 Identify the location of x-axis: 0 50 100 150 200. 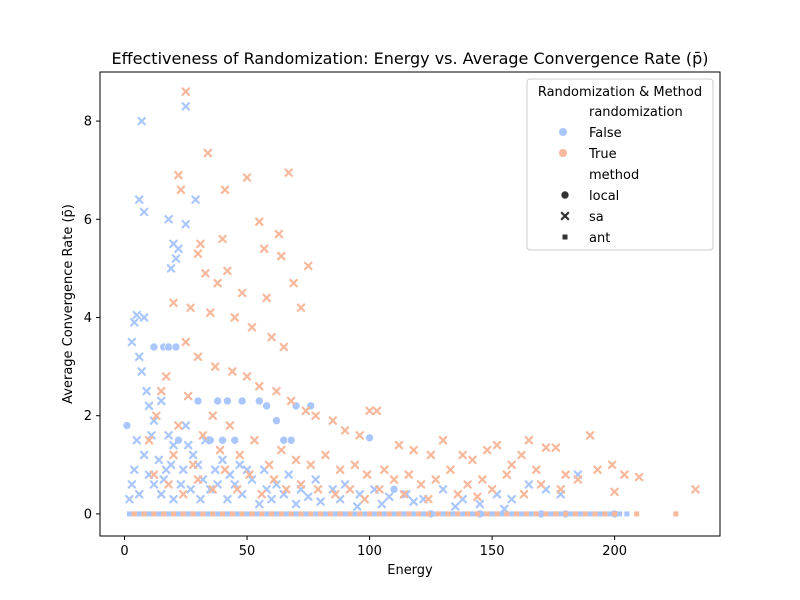
(373, 547).